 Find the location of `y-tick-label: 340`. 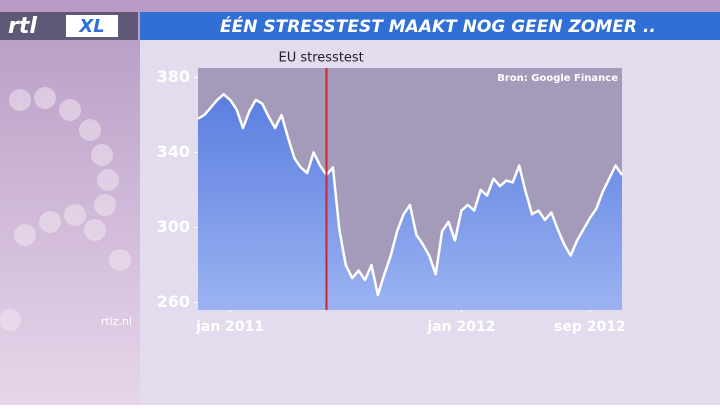

y-tick-label: 340 is located at coordinates (173, 151).